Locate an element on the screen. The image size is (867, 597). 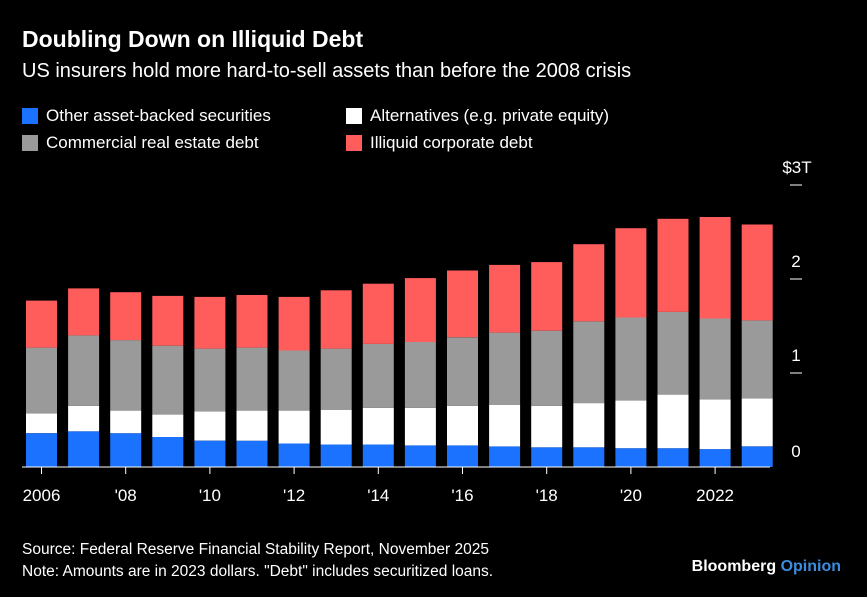
brand-accent: Opinion is located at coordinates (810, 566).